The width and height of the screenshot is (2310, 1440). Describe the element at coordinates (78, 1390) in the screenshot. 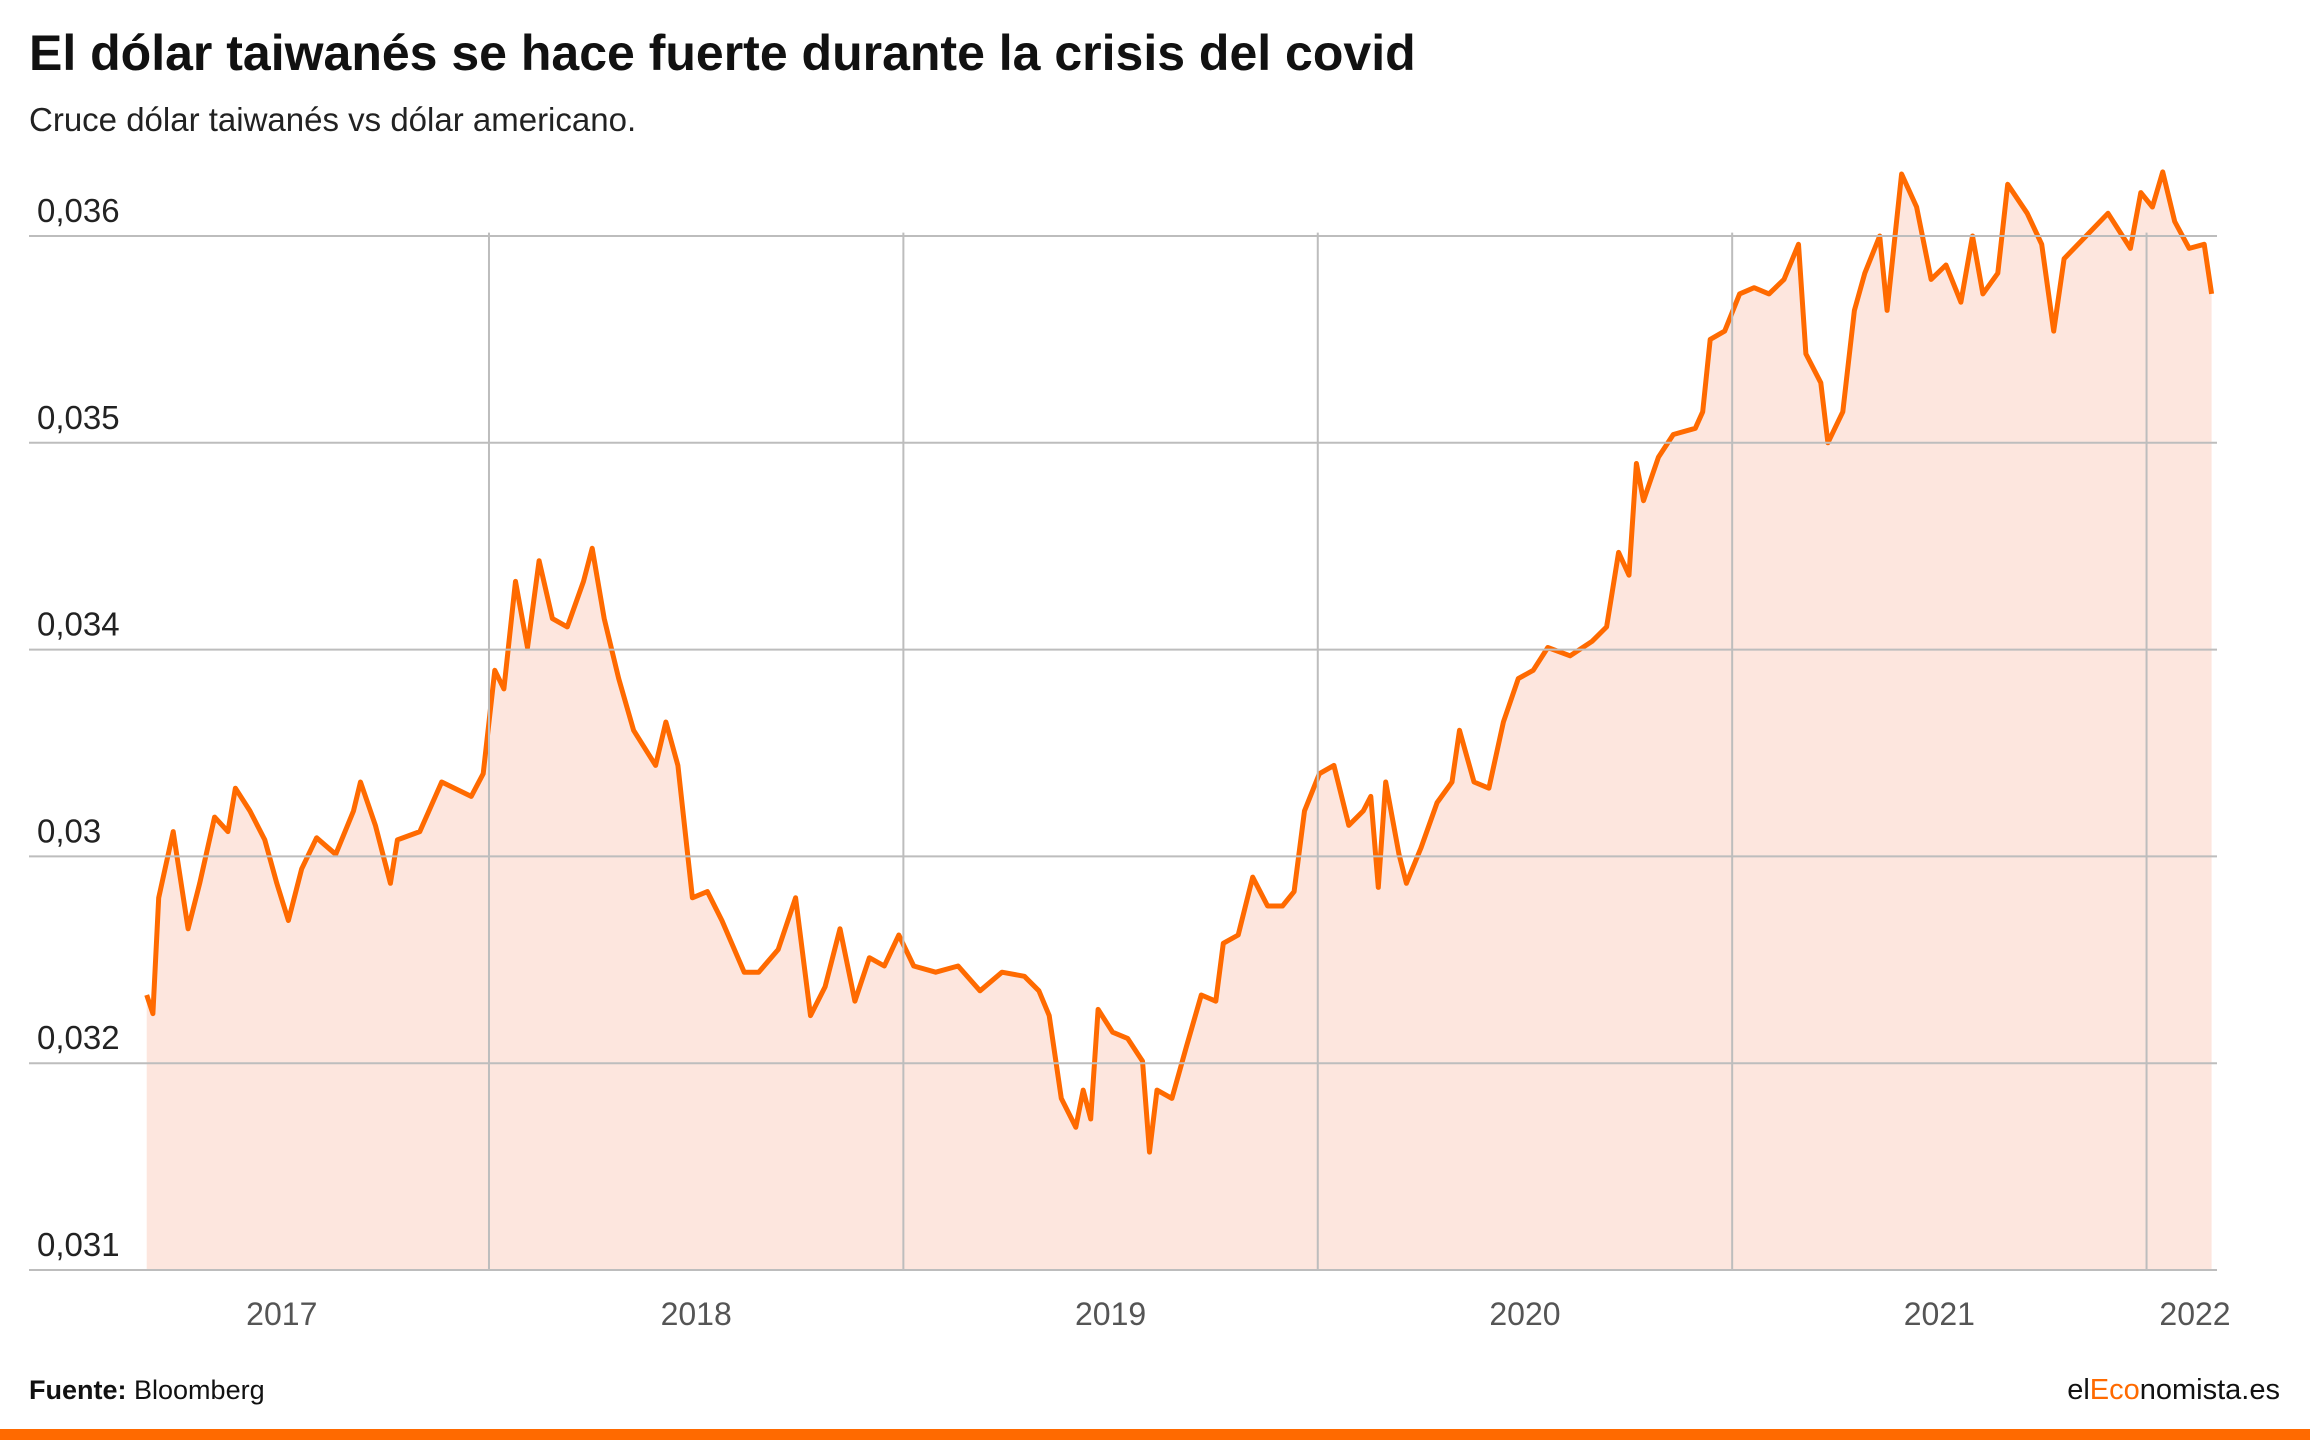

I see `source-label: Fuente:` at that location.